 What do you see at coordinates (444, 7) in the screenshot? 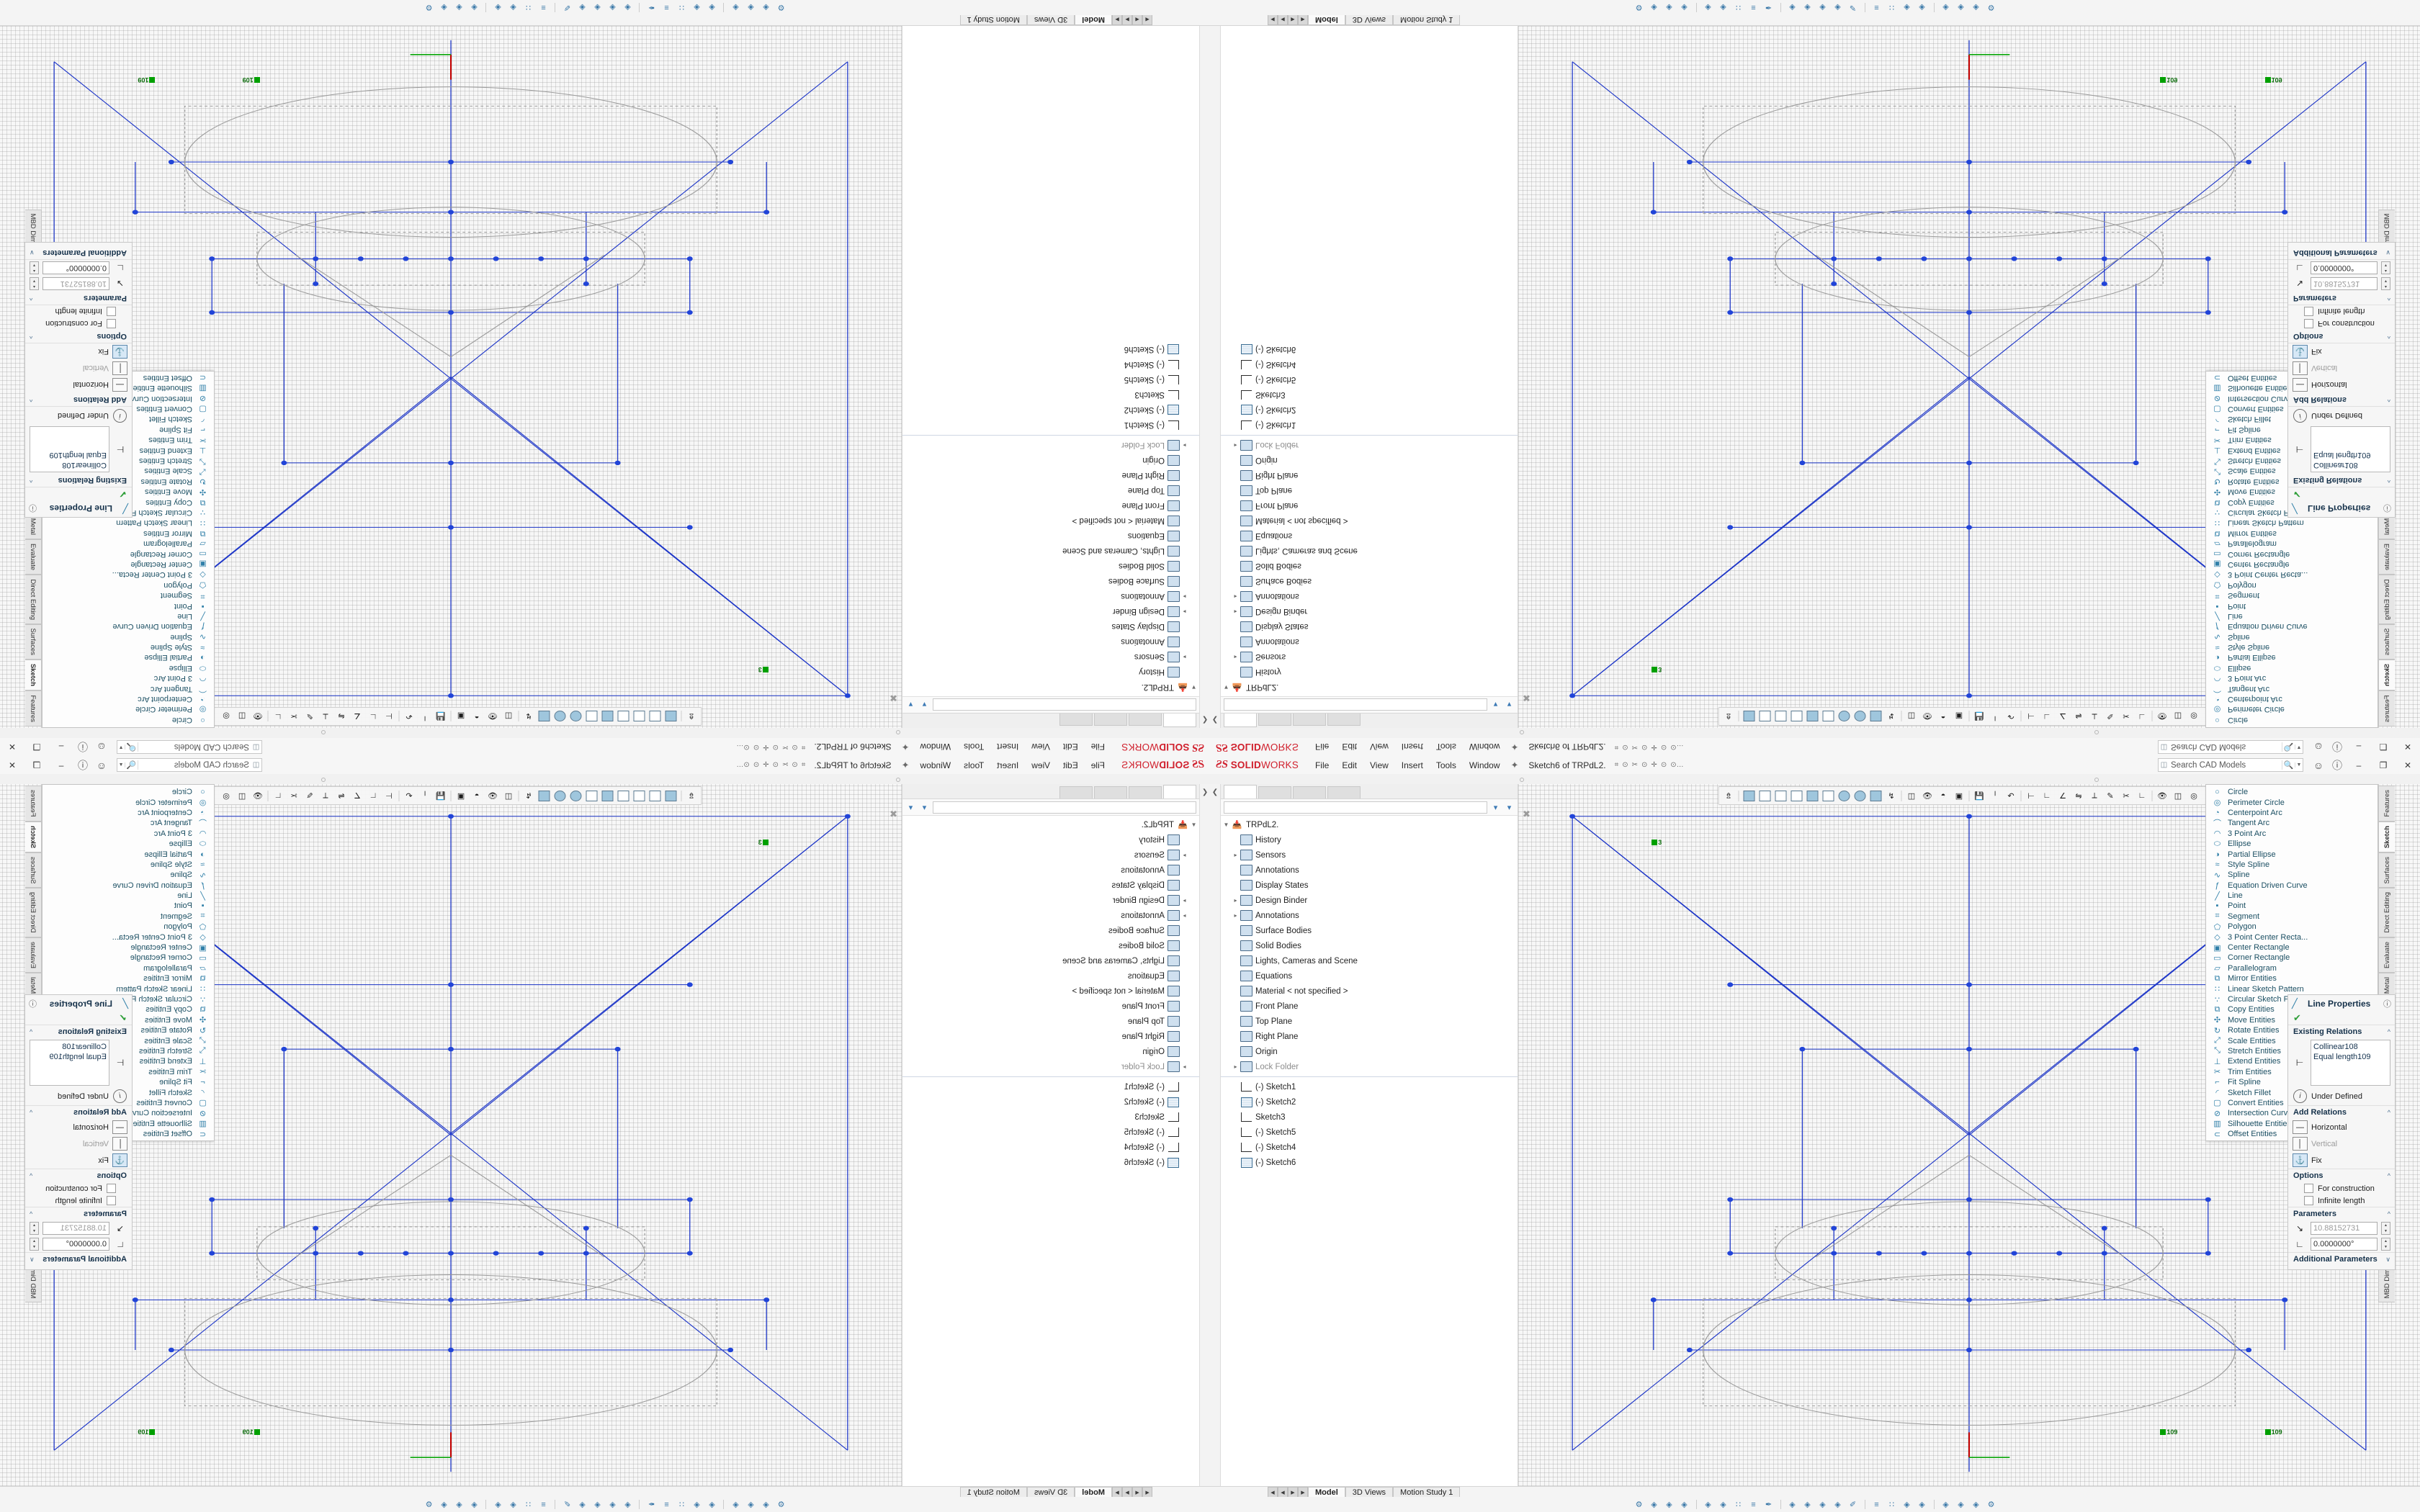
I see `options-c-icon: ◈` at bounding box center [444, 7].